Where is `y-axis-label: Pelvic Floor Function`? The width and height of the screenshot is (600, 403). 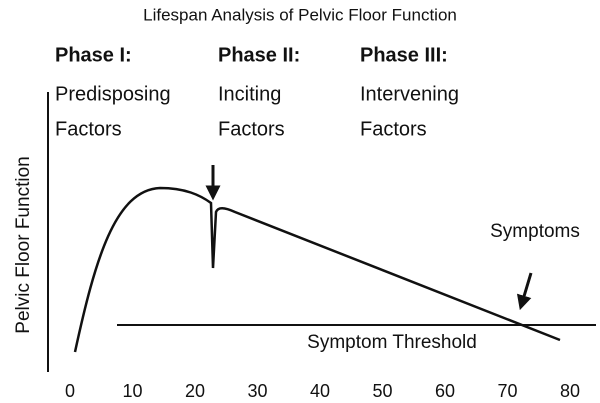 y-axis-label: Pelvic Floor Function is located at coordinates (23, 244).